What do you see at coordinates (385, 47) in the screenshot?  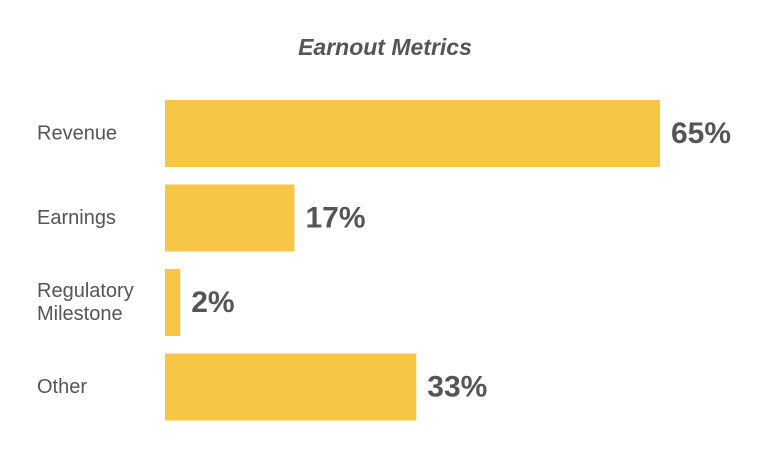 I see `chart-title: Earnout Metrics` at bounding box center [385, 47].